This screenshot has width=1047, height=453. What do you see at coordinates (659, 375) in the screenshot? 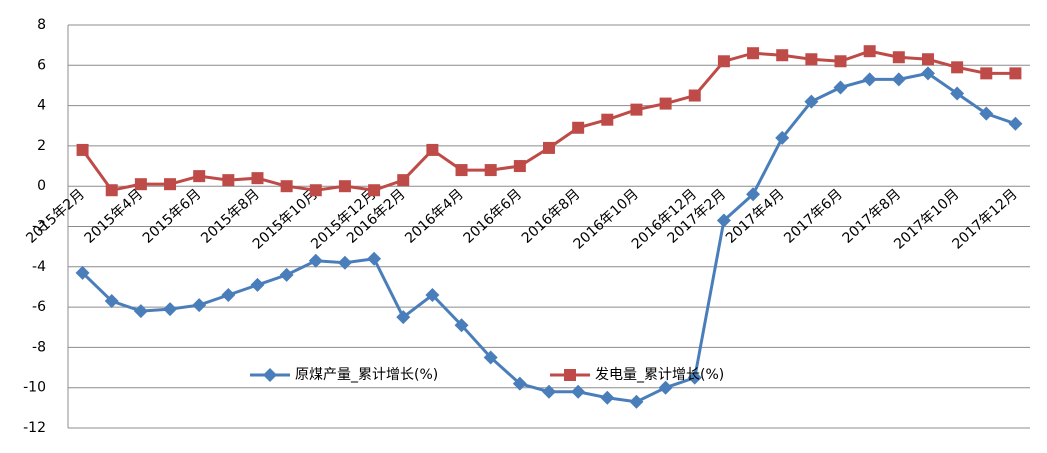
I see `legend-label: 发电量_累计增长(%)` at bounding box center [659, 375].